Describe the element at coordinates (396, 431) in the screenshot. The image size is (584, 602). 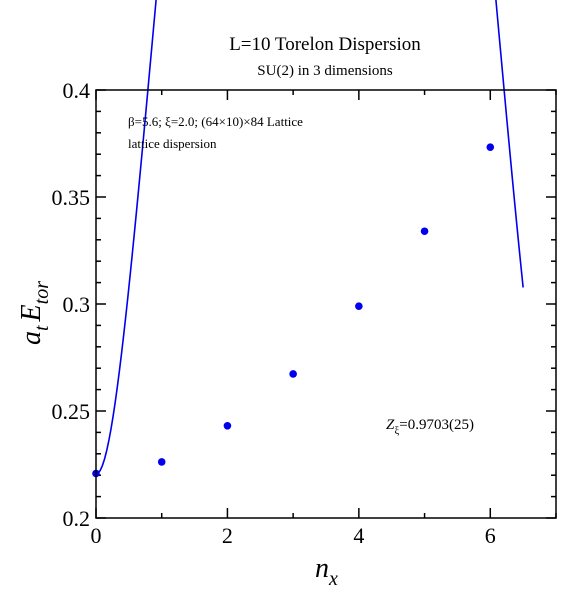
I see `z-subscript: ξ` at that location.